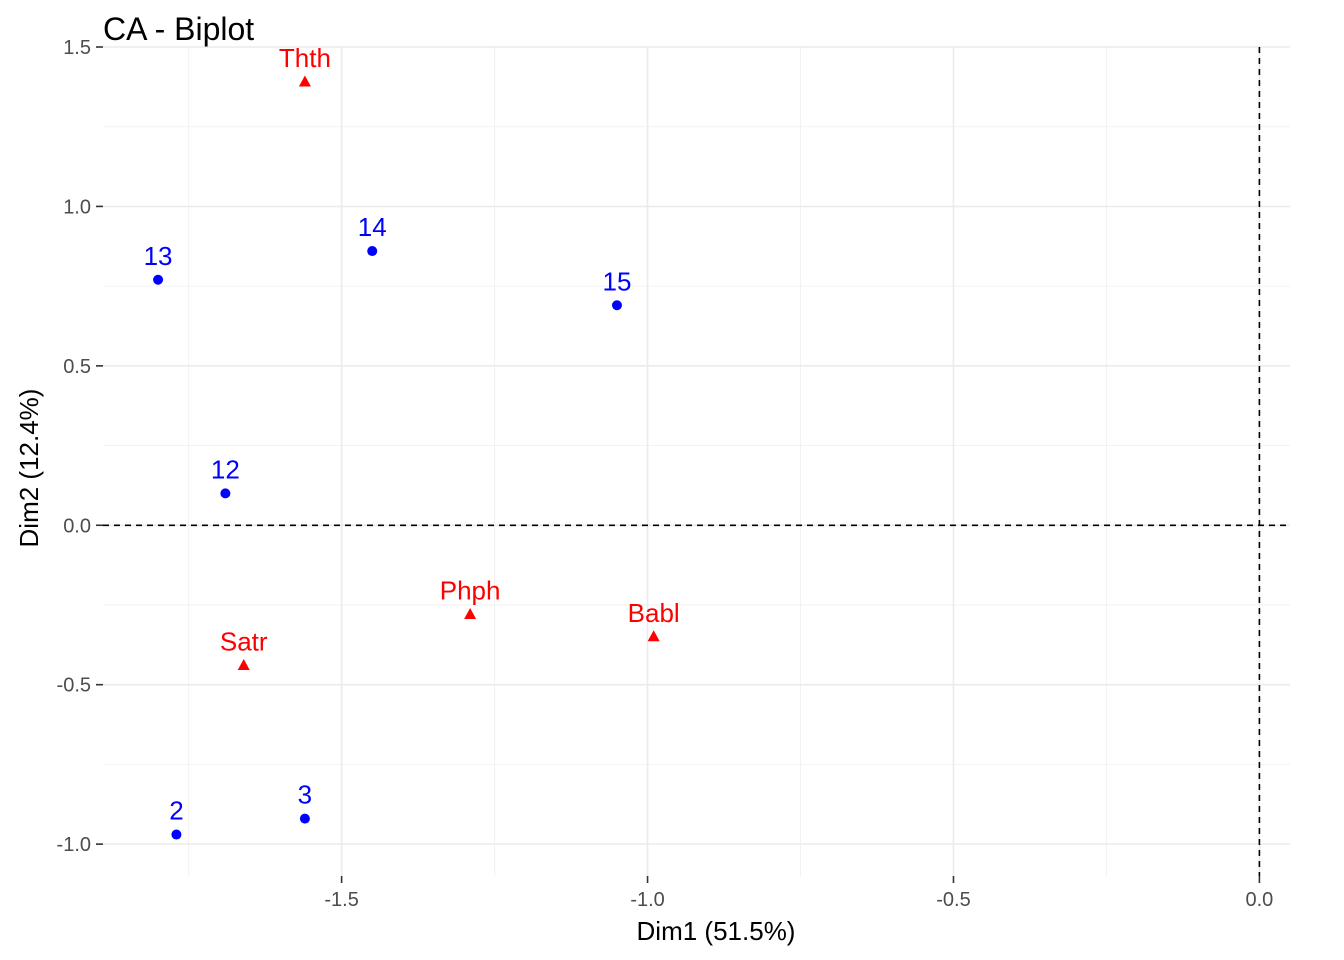  What do you see at coordinates (305, 795) in the screenshot?
I see `point-label-3: 3` at bounding box center [305, 795].